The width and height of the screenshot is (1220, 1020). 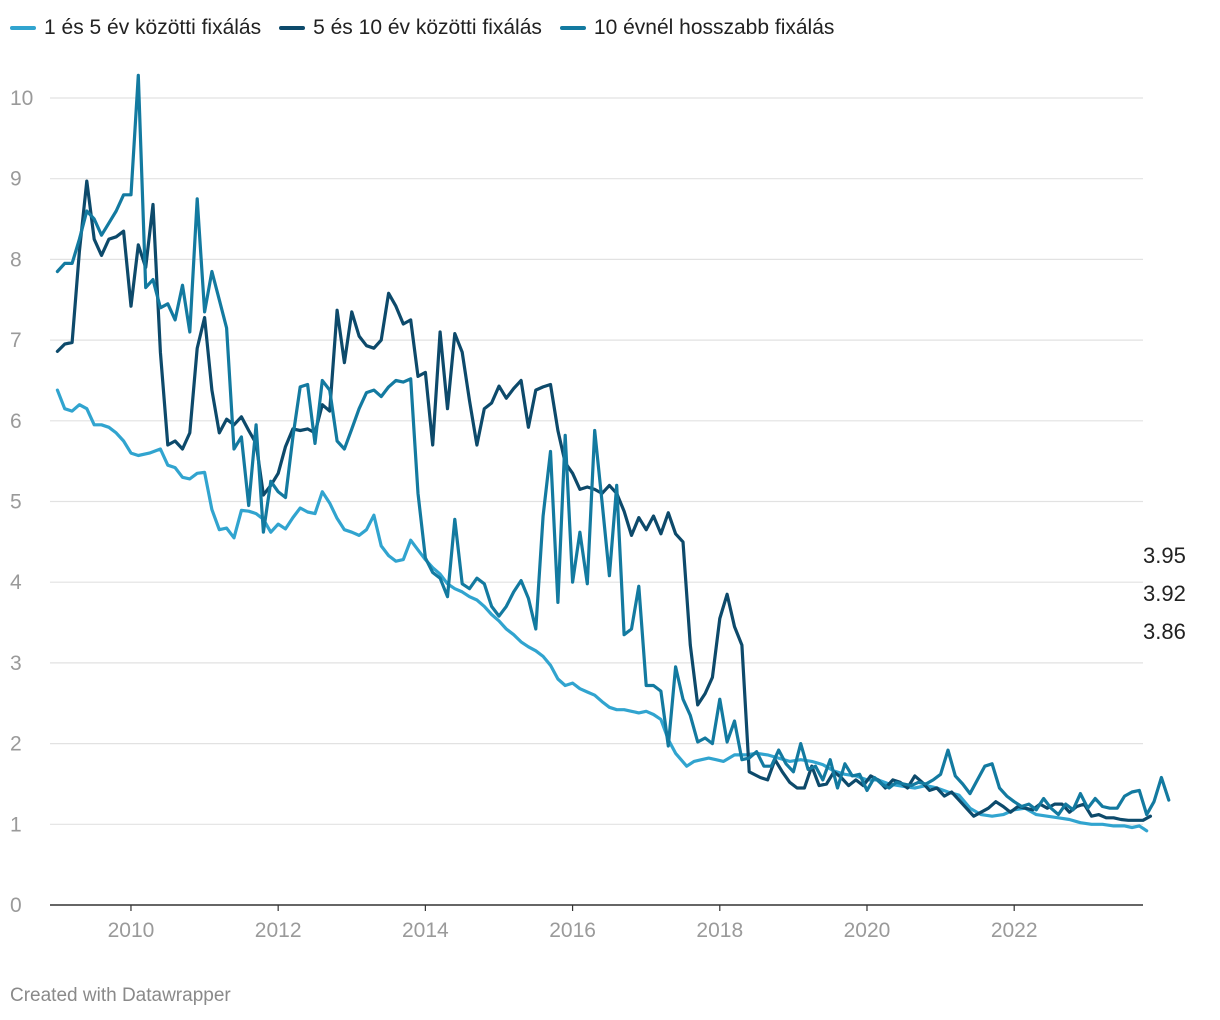 I want to click on x-tick-label-2020: 2020, so click(x=867, y=930).